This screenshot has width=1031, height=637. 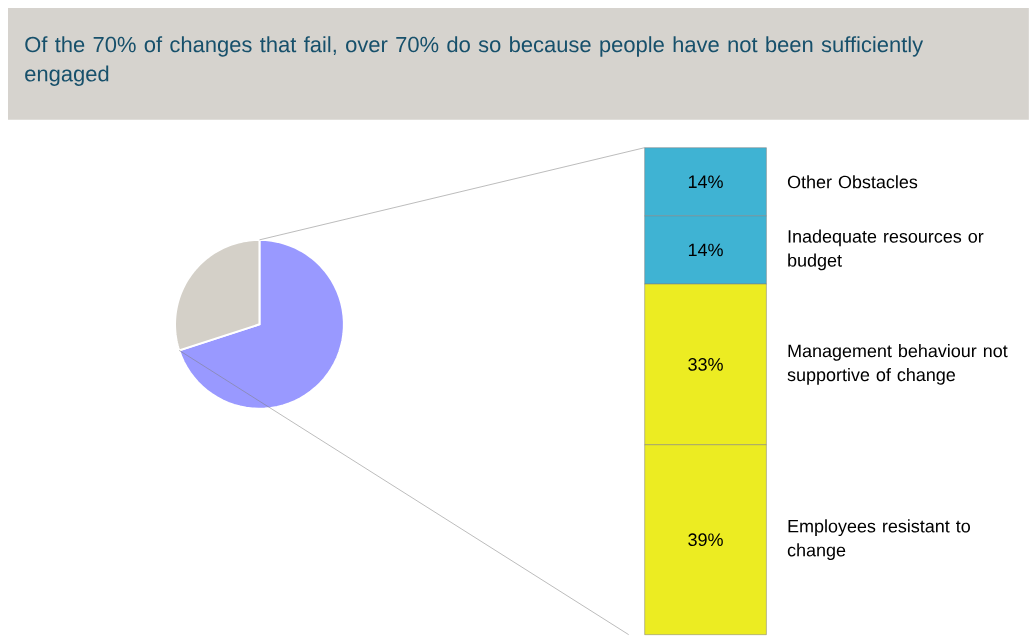 I want to click on data-label: 33%, so click(x=705, y=364).